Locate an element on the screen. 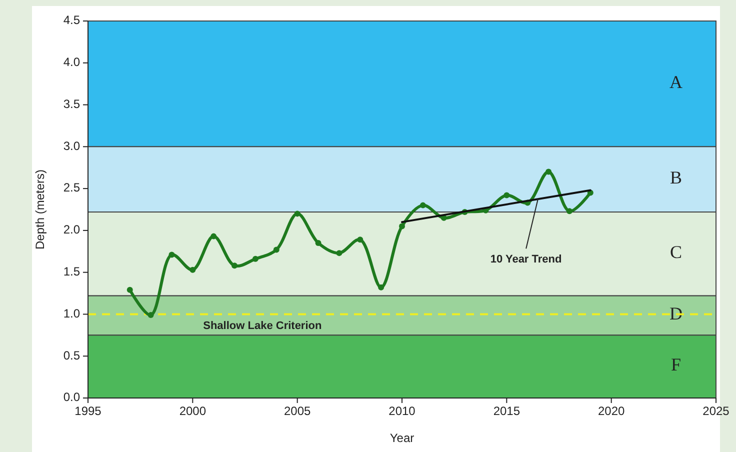 This screenshot has width=736, height=452. y-tick-label: 1.0 is located at coordinates (71, 313).